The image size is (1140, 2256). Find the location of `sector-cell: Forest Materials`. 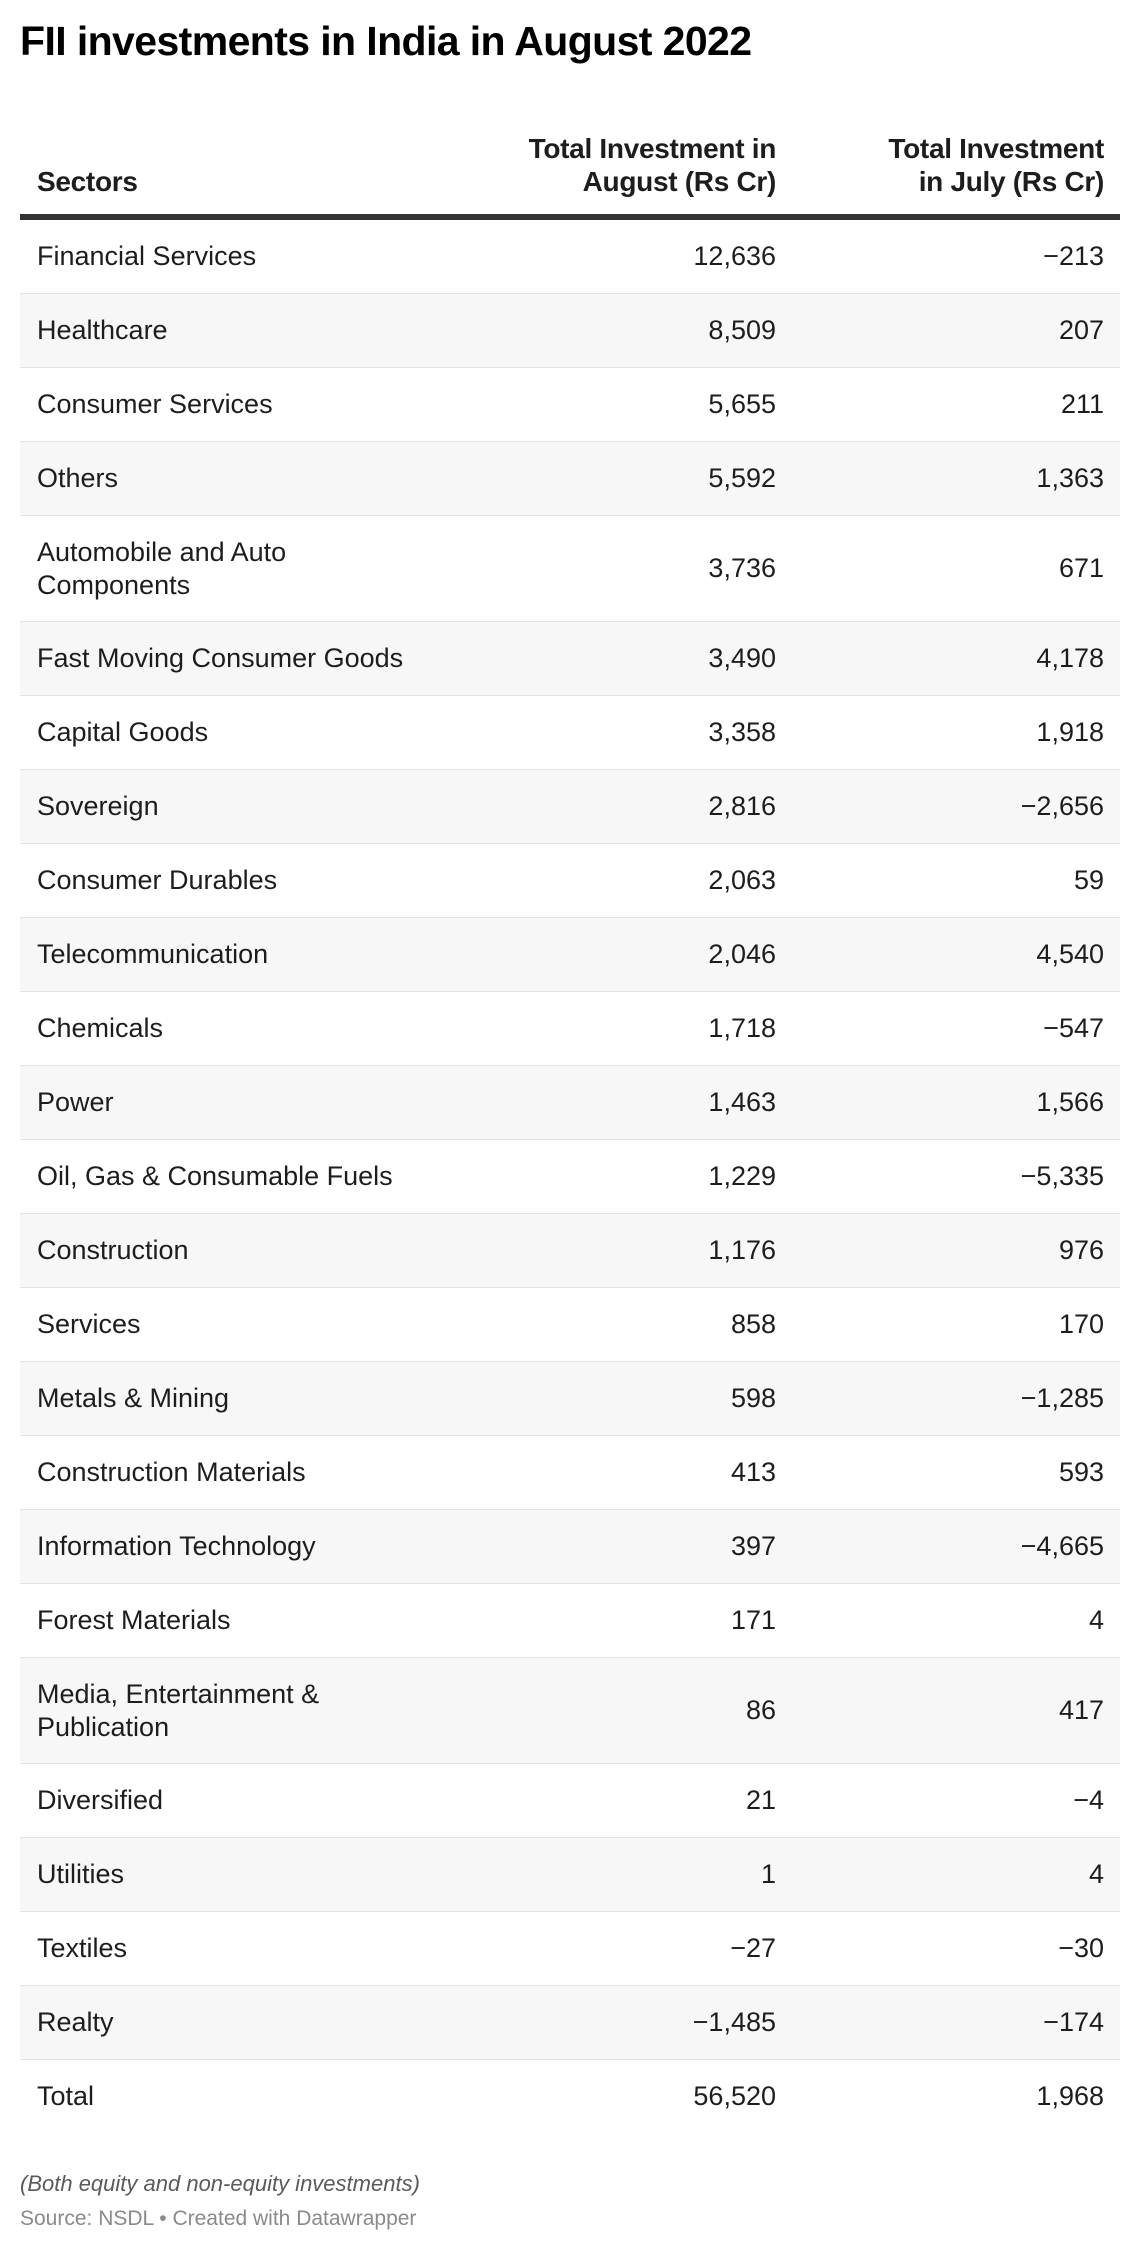

sector-cell: Forest Materials is located at coordinates (134, 1620).